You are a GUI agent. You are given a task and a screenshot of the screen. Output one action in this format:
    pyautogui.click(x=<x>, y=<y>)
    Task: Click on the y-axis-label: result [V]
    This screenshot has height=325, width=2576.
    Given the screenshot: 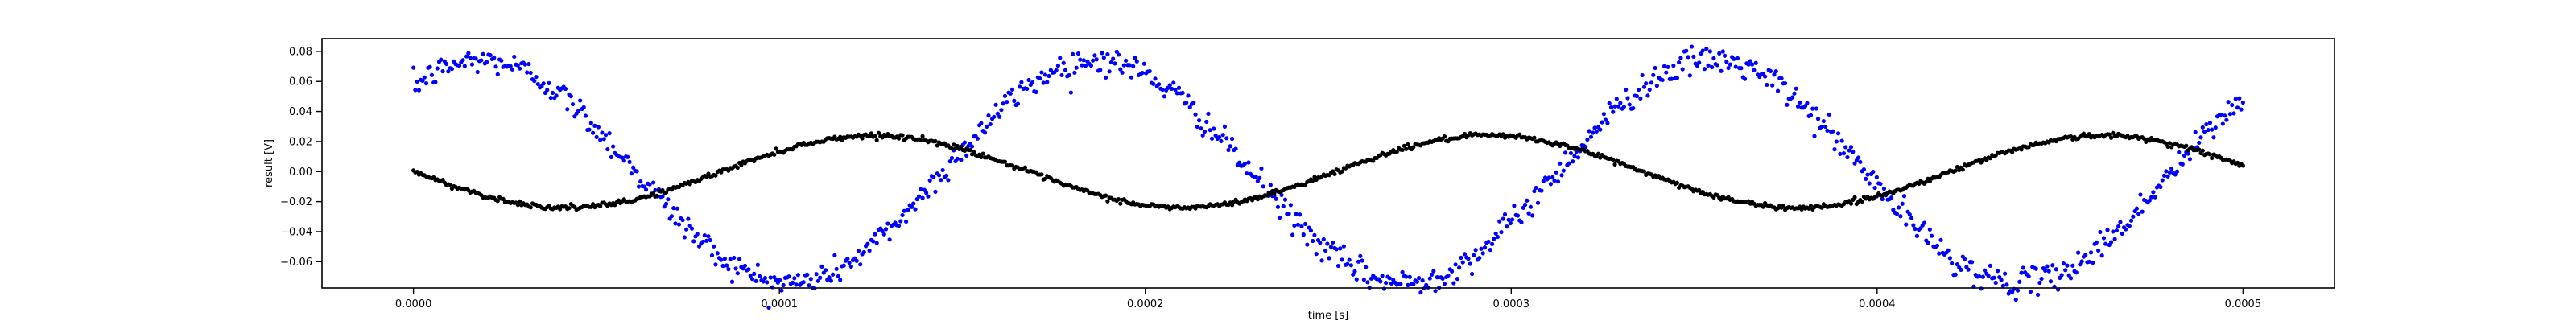 What is the action you would take?
    pyautogui.click(x=269, y=163)
    